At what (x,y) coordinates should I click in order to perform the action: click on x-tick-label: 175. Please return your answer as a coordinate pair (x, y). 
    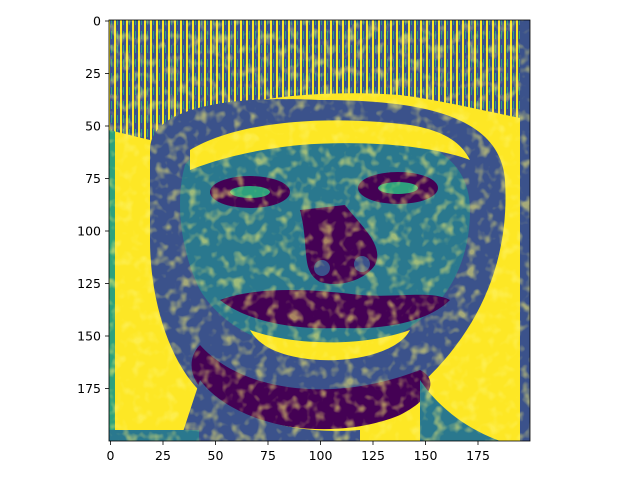
    Looking at the image, I should click on (478, 455).